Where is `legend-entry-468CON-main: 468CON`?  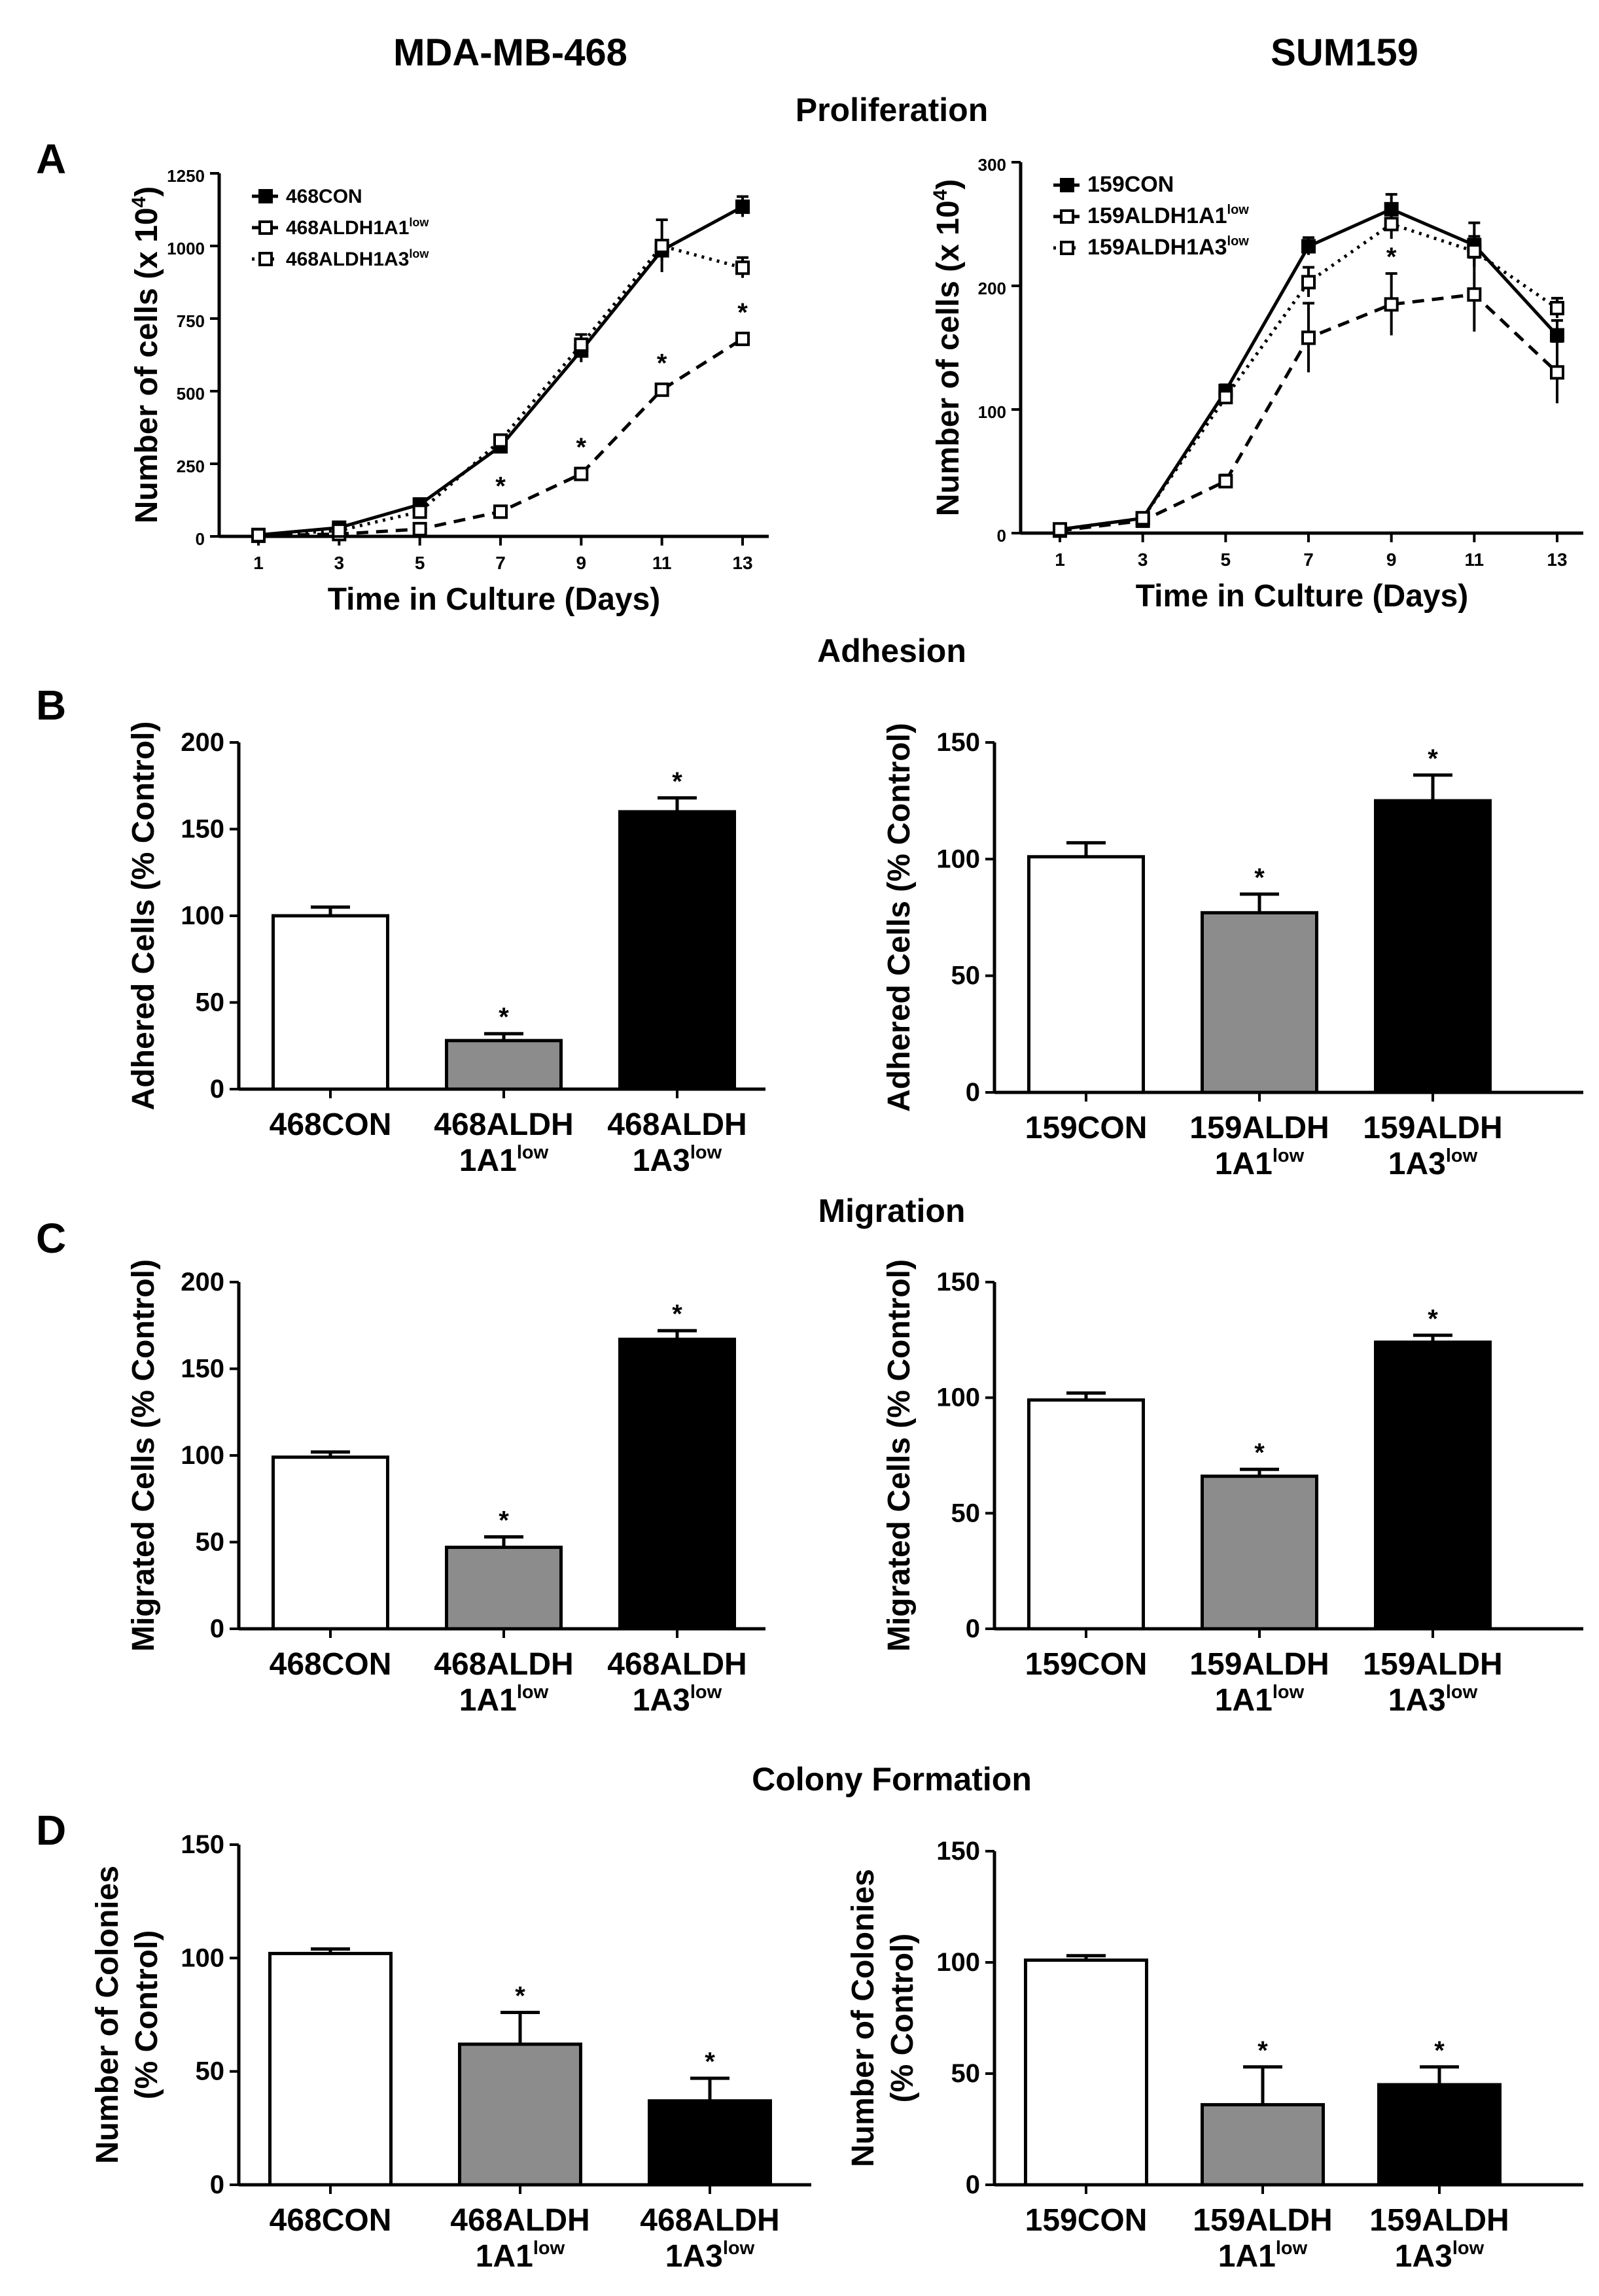 legend-entry-468CON-main: 468CON is located at coordinates (324, 196).